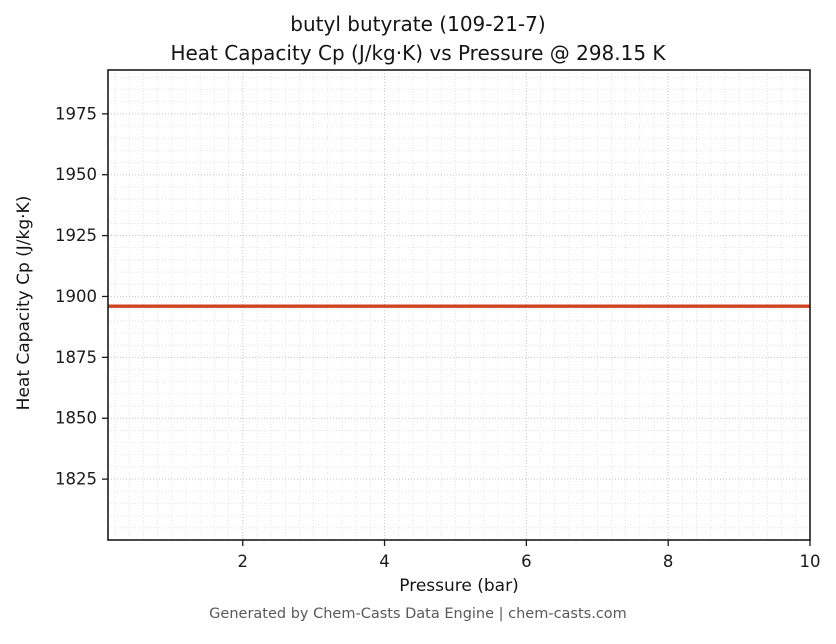  I want to click on y-tick-label: 1825, so click(76, 479).